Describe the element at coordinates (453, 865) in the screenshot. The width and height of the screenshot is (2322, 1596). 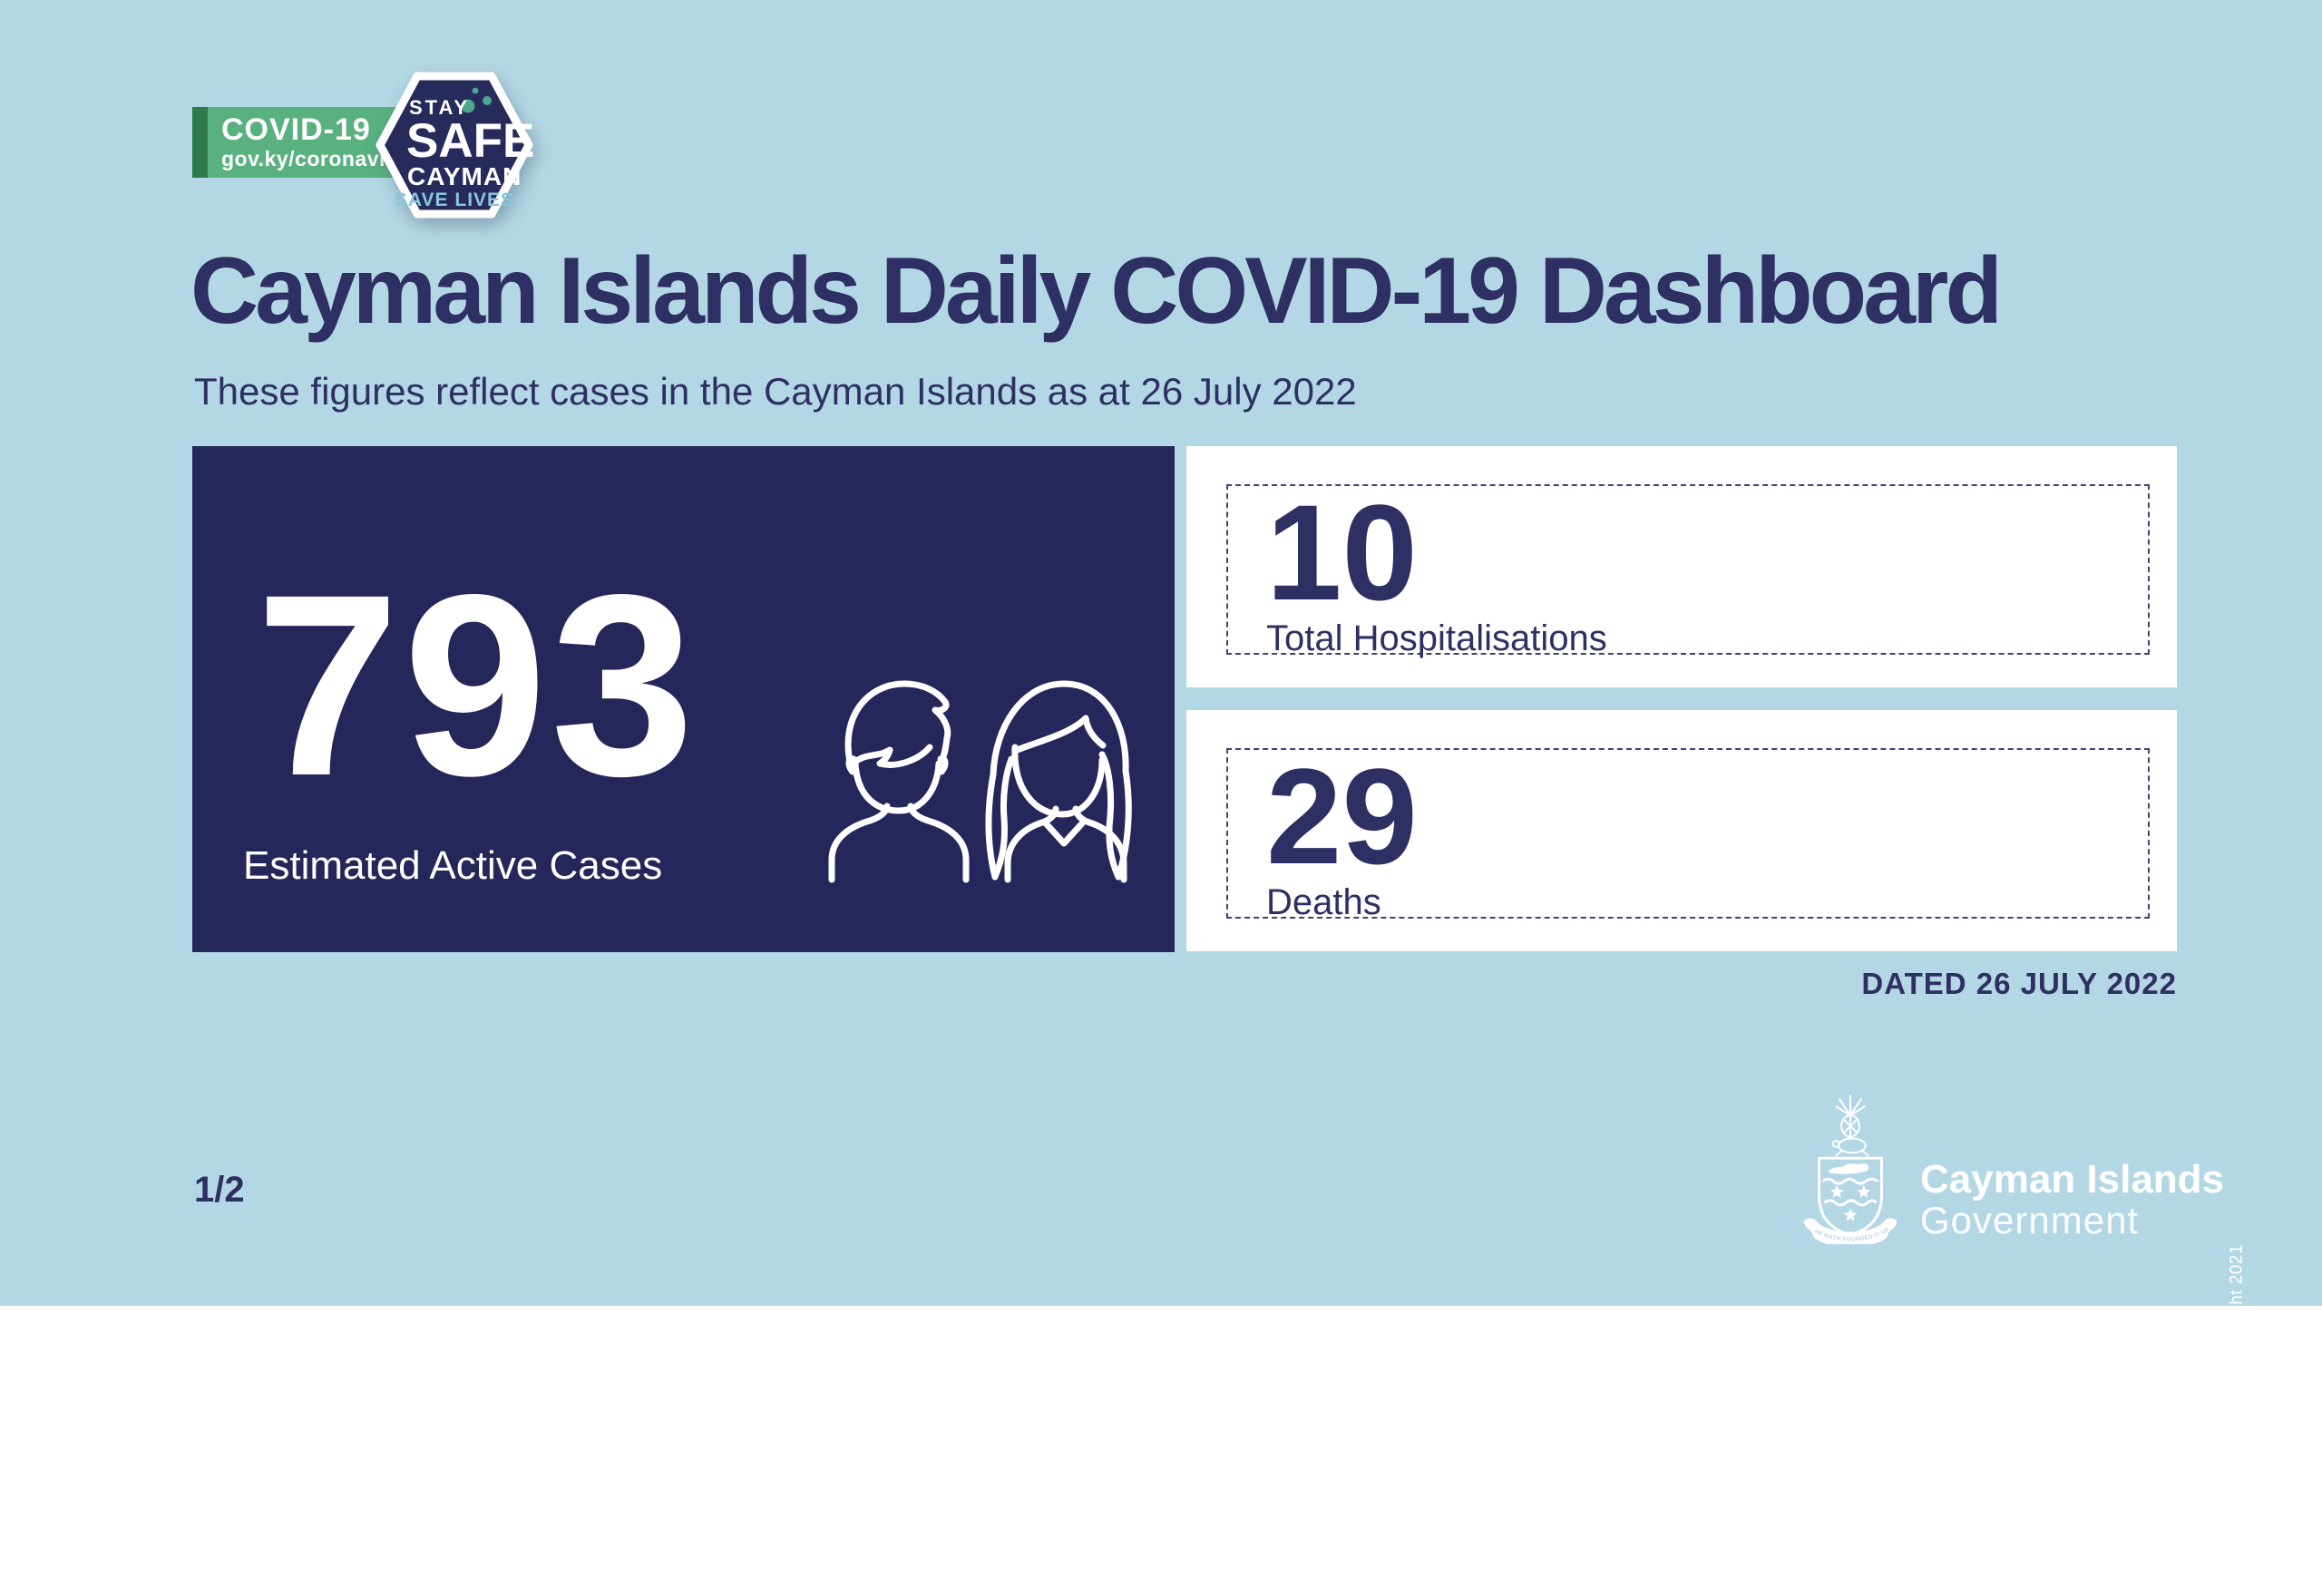
I see `active-cases-label: Estimated Active Cases` at that location.